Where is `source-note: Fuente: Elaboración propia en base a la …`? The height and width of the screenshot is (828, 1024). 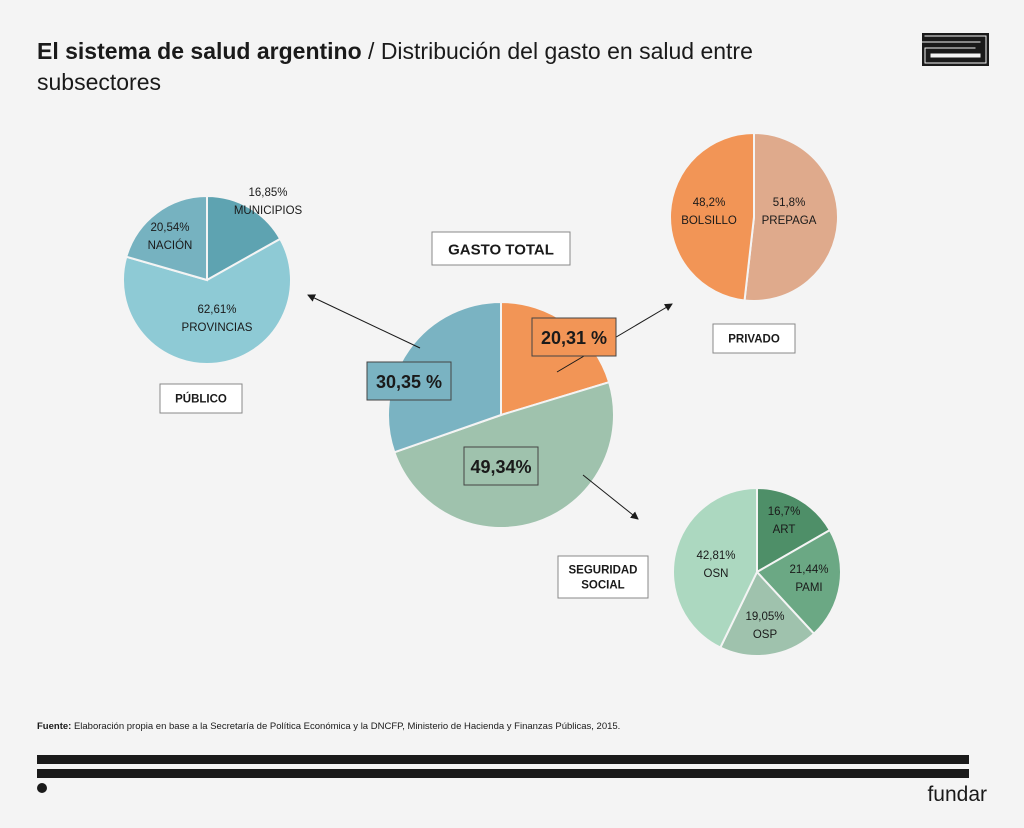 source-note: Fuente: Elaboración propia en base a la … is located at coordinates (328, 726).